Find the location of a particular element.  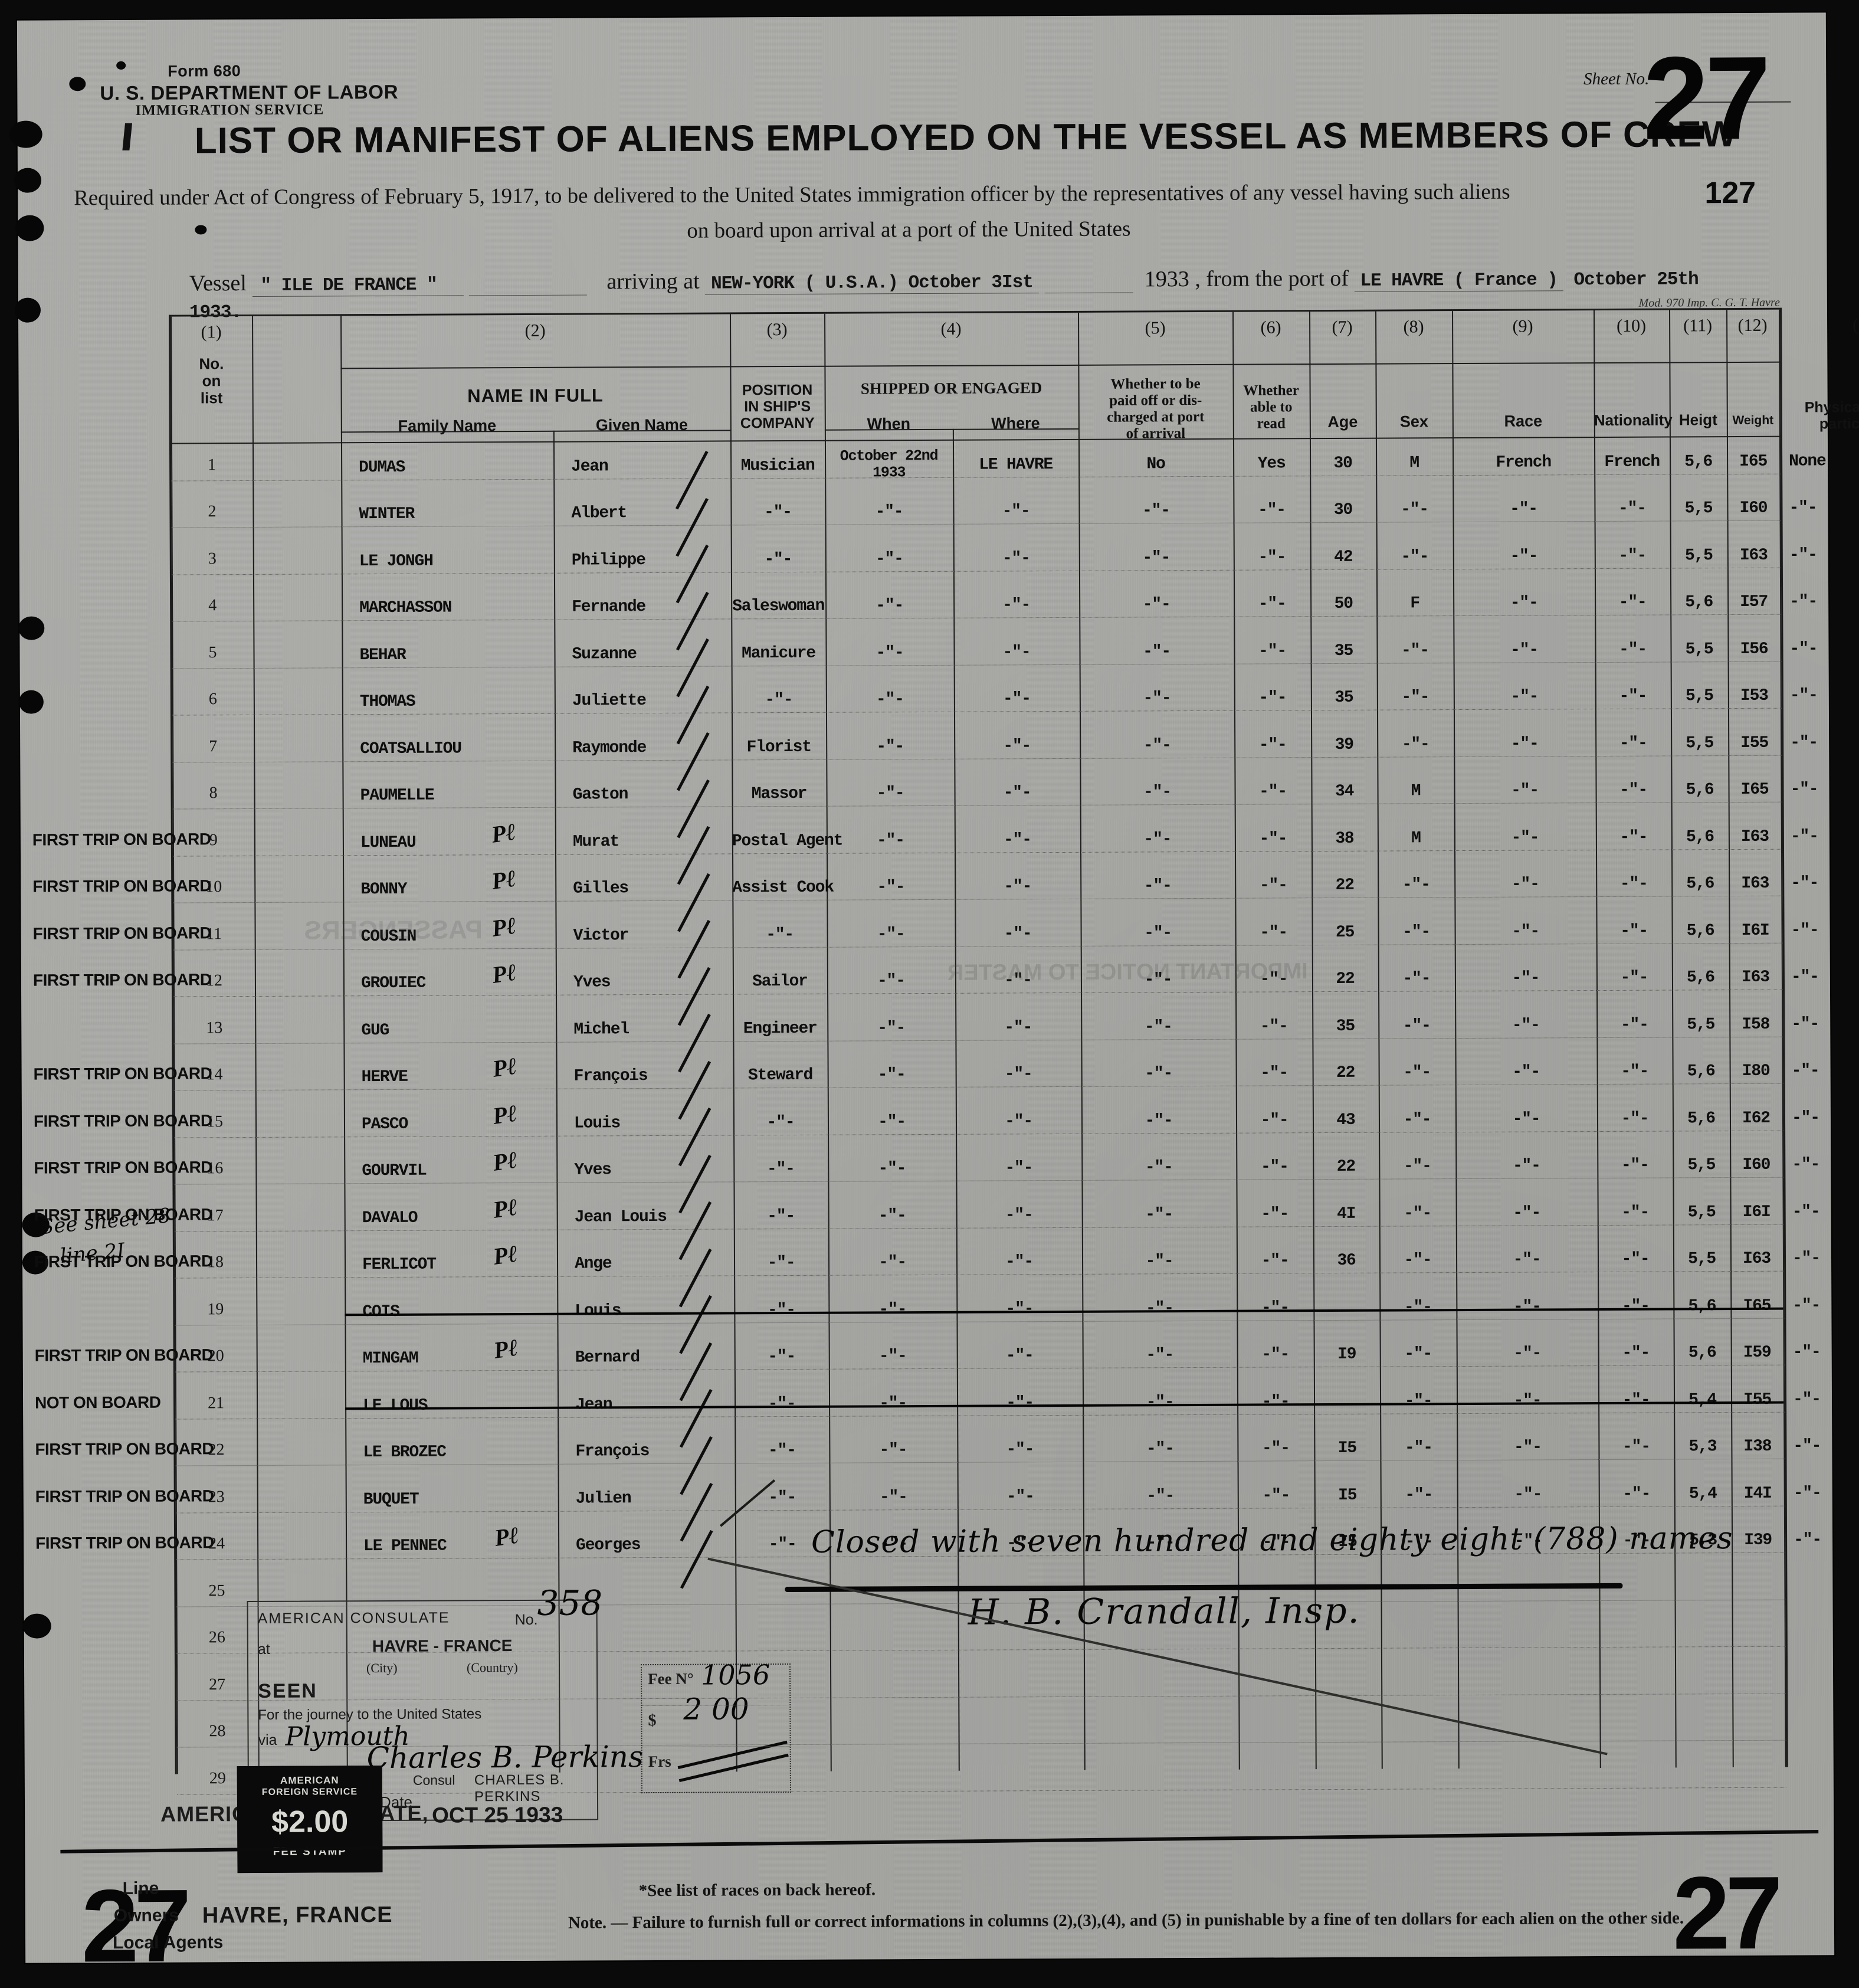

cell-given: Suzanne is located at coordinates (604, 654).